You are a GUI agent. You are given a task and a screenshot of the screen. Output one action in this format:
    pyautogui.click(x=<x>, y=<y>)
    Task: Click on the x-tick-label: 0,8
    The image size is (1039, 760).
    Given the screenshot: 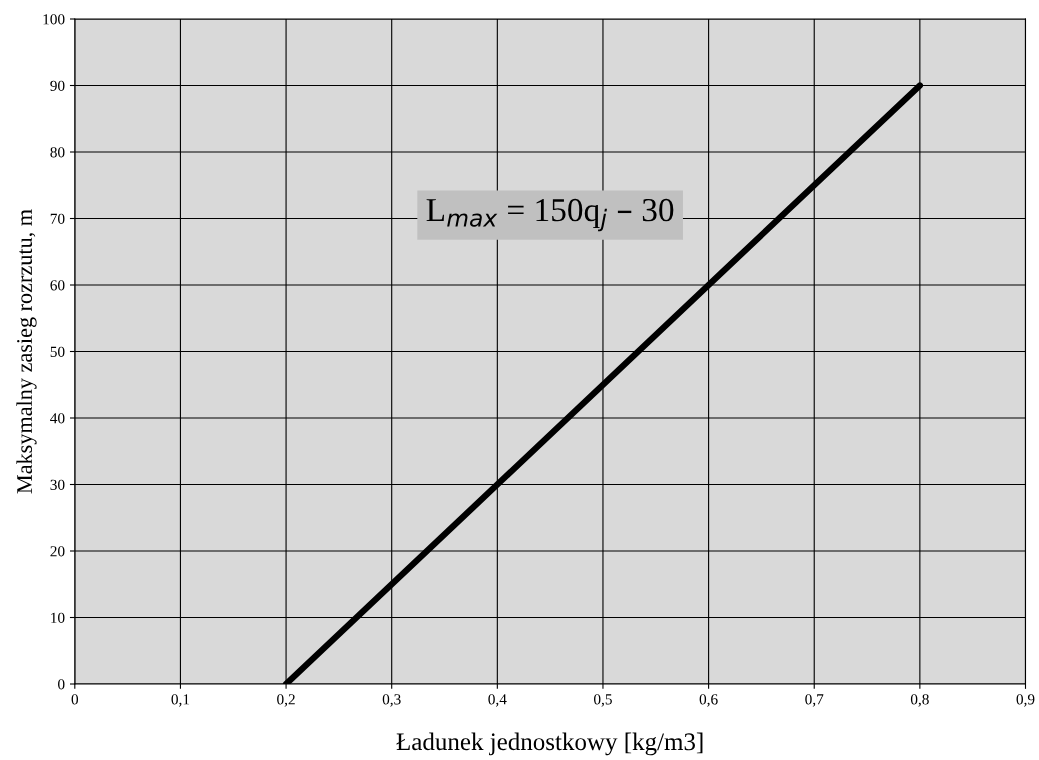 What is the action you would take?
    pyautogui.click(x=919, y=700)
    